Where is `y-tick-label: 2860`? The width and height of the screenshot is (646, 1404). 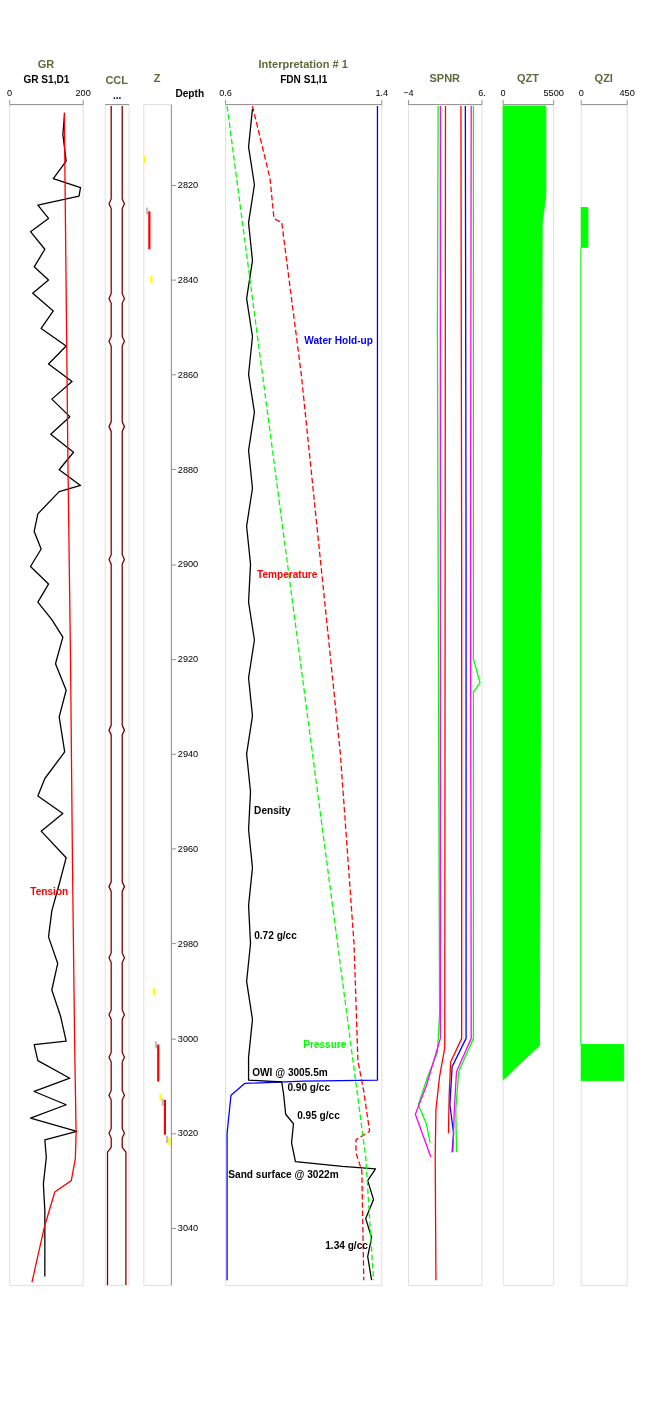 y-tick-label: 2860 is located at coordinates (188, 374).